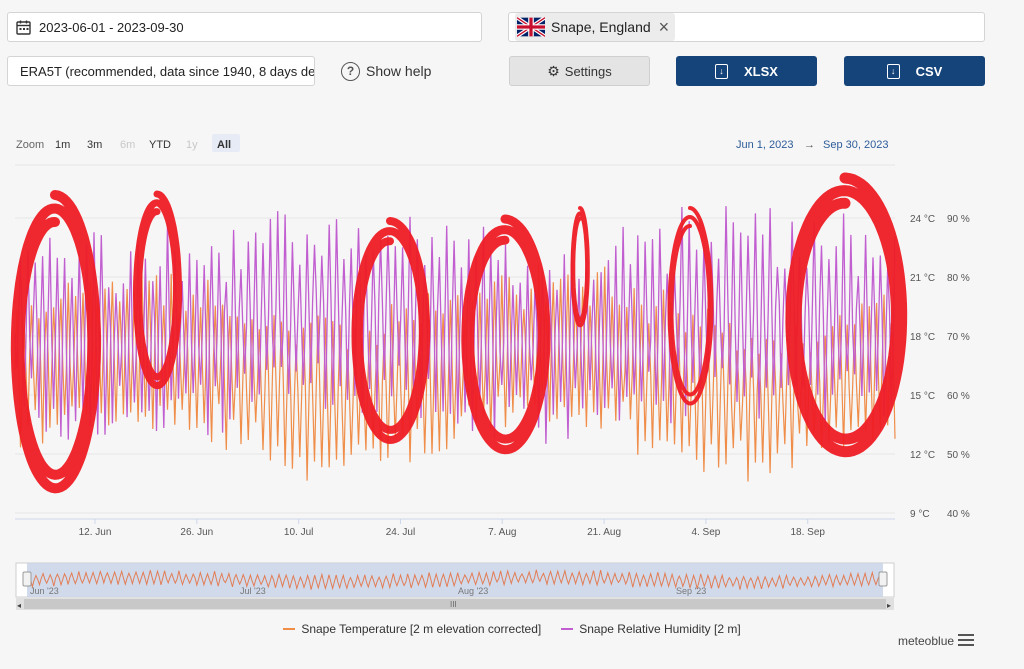 Image resolution: width=1024 pixels, height=669 pixels. What do you see at coordinates (23, 27) in the screenshot?
I see `calendar-icon` at bounding box center [23, 27].